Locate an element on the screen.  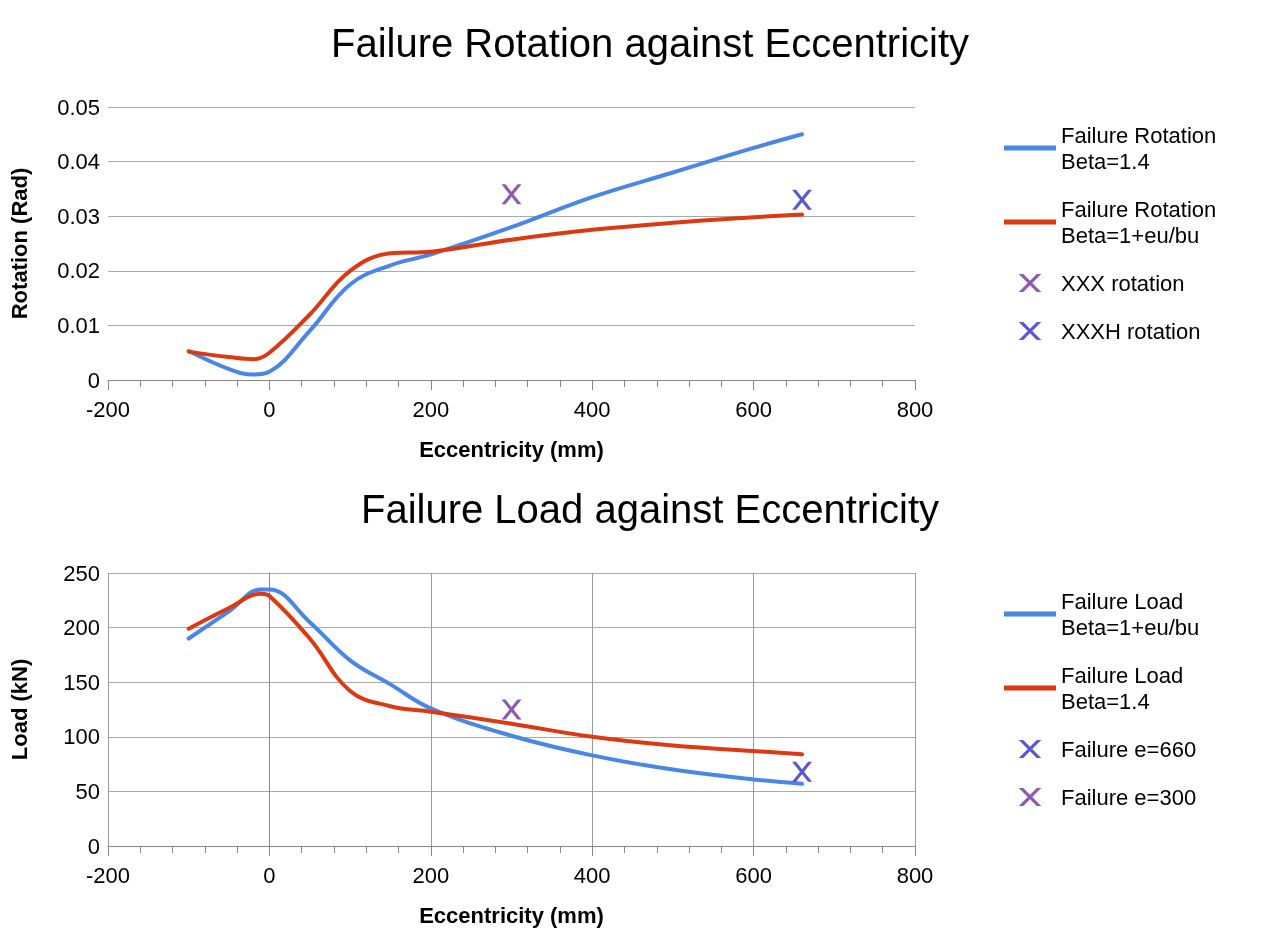
y-tick-label: 0.03 is located at coordinates (78, 216).